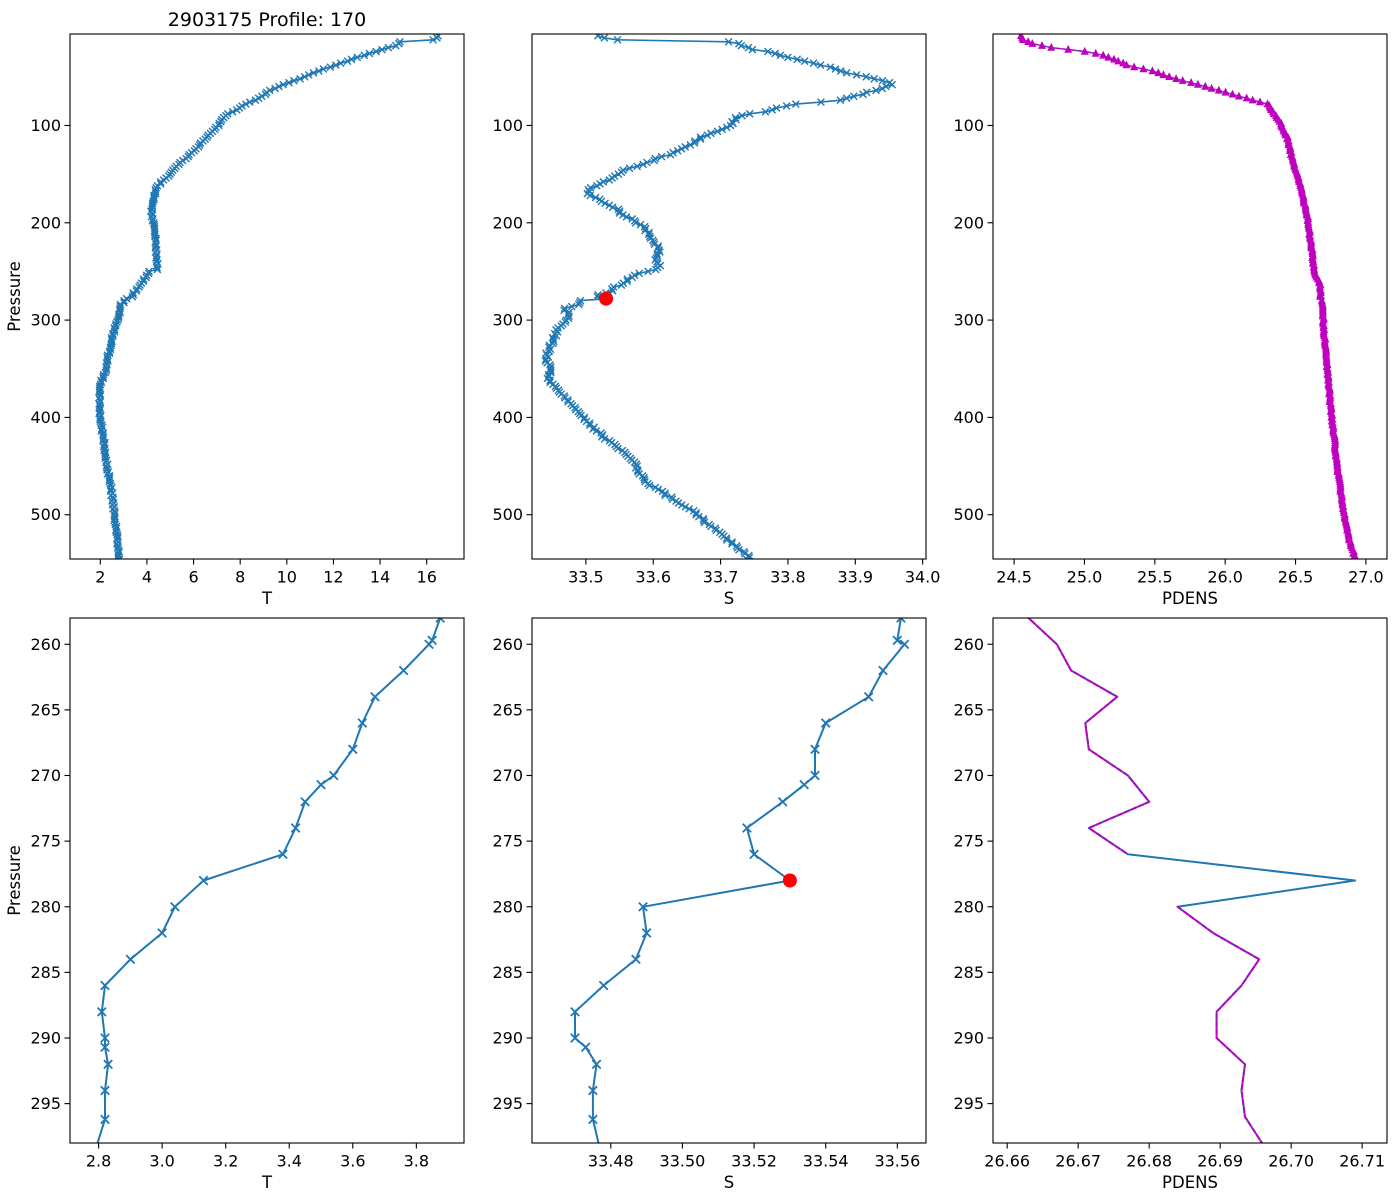 This screenshot has width=1400, height=1204. Describe the element at coordinates (1171, 166) in the screenshot. I see `pdens-dashed-flag-removed-line` at that location.